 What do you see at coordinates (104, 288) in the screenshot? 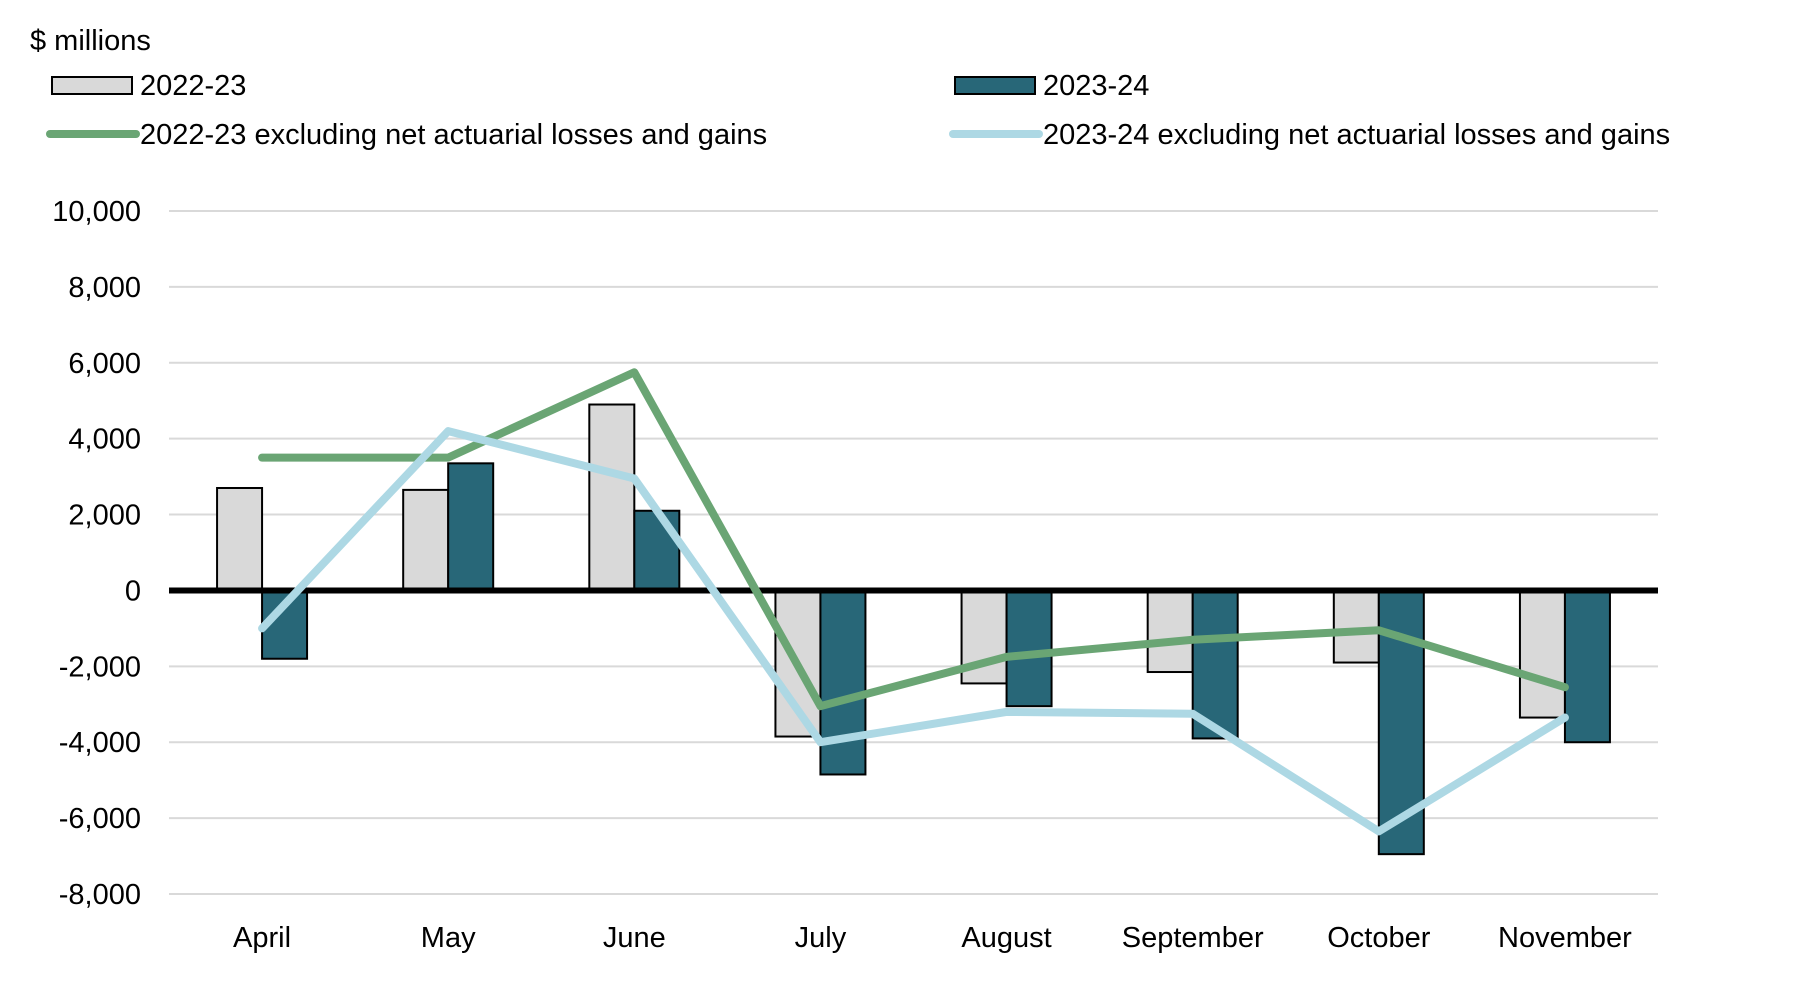
I see `y-tick-label: 8,000` at bounding box center [104, 288].